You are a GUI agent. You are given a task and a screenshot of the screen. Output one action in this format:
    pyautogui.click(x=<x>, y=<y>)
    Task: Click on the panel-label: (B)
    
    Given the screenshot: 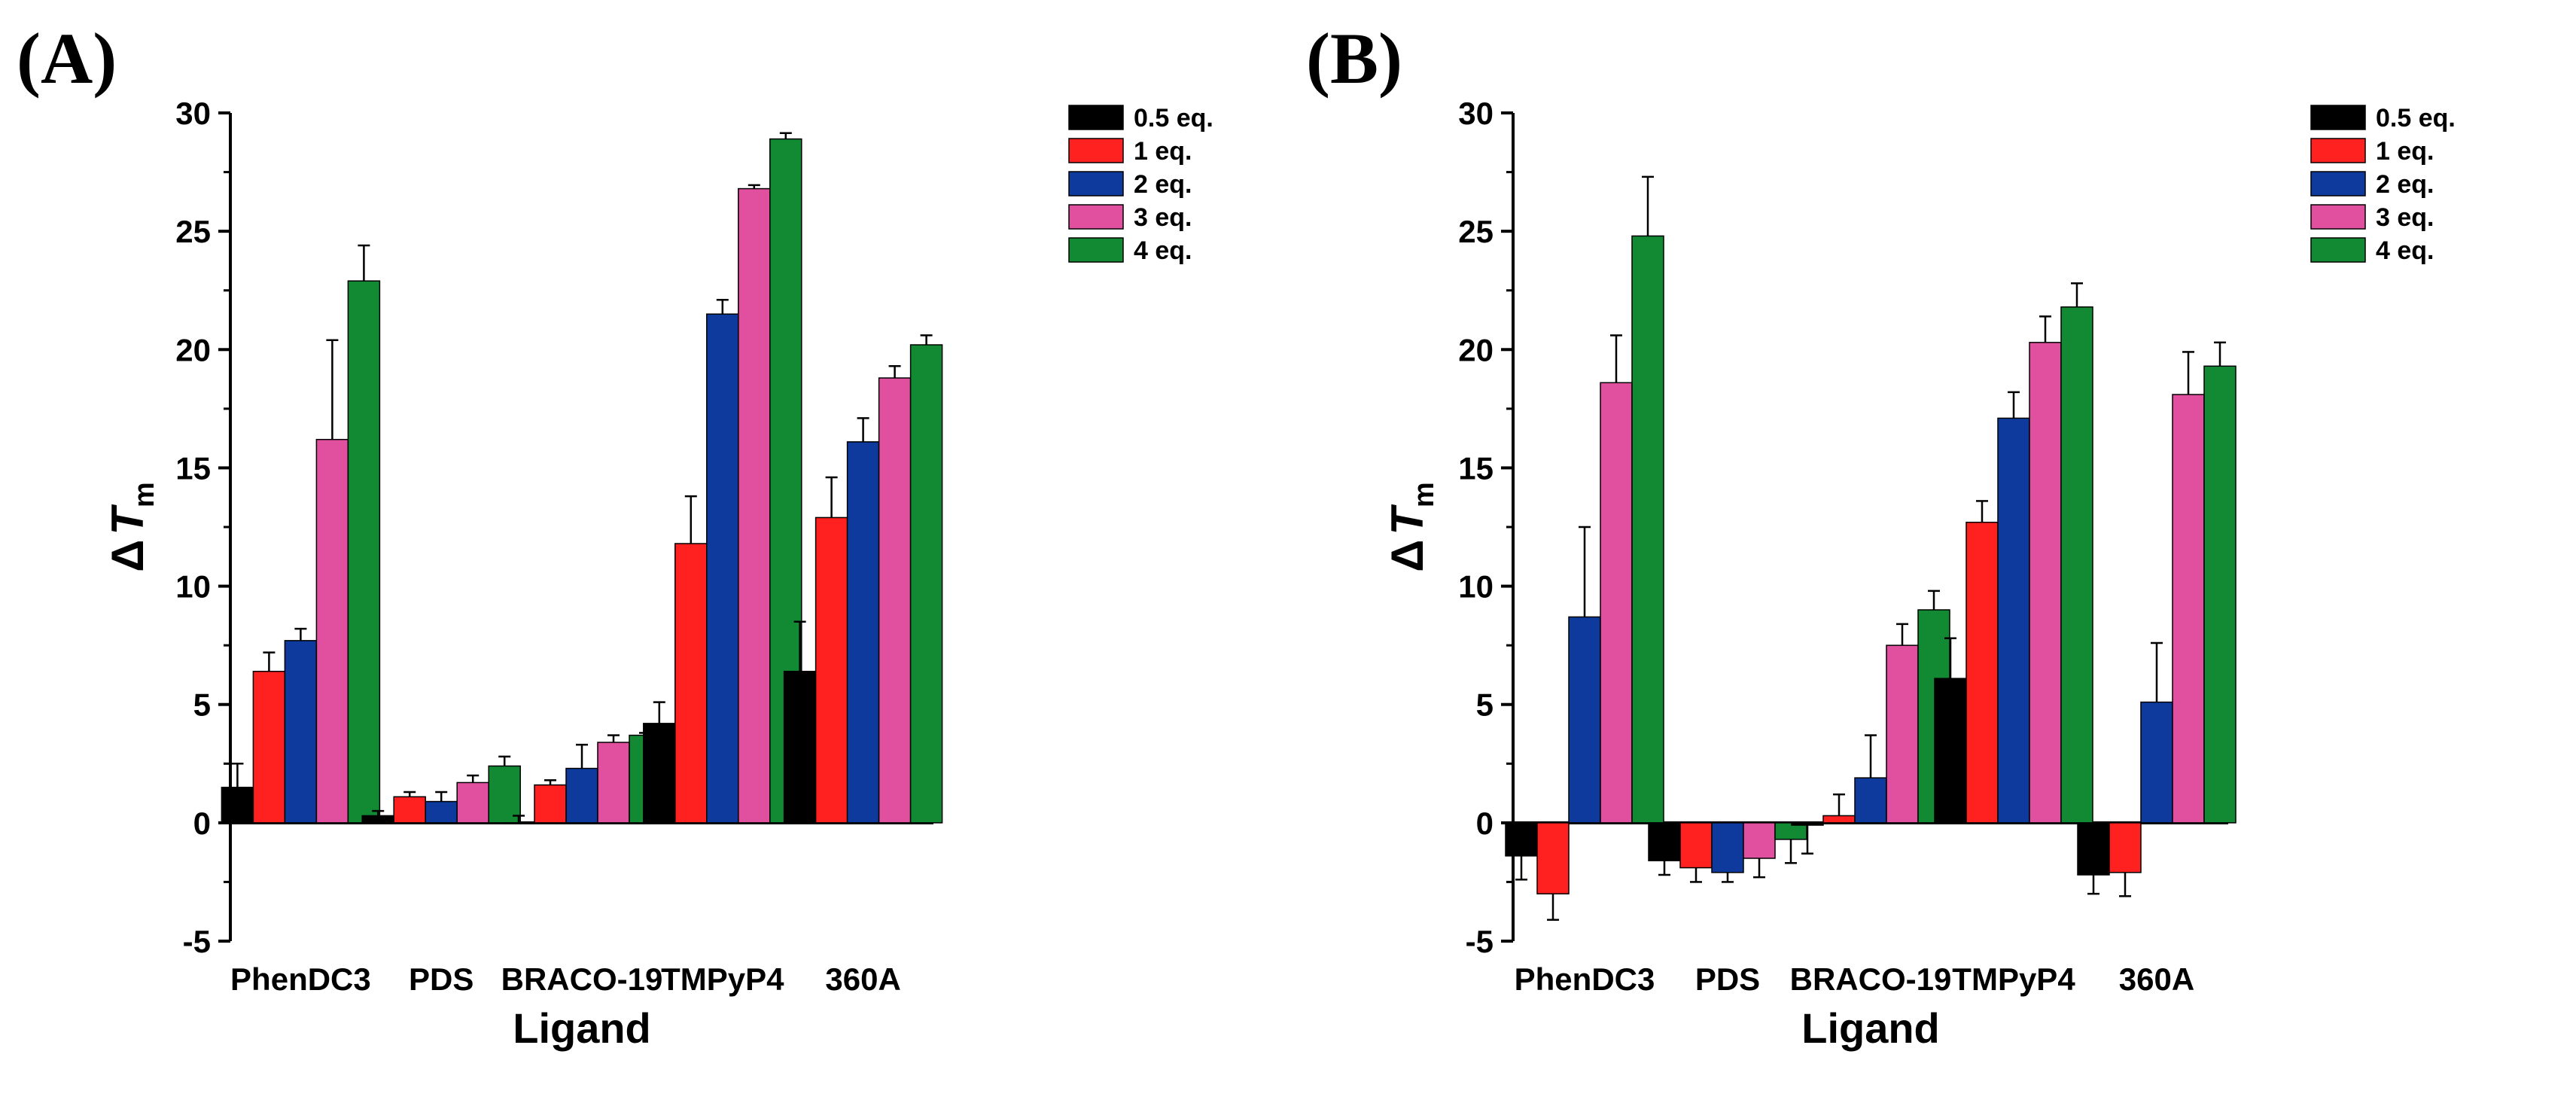 What is the action you would take?
    pyautogui.click(x=1354, y=58)
    